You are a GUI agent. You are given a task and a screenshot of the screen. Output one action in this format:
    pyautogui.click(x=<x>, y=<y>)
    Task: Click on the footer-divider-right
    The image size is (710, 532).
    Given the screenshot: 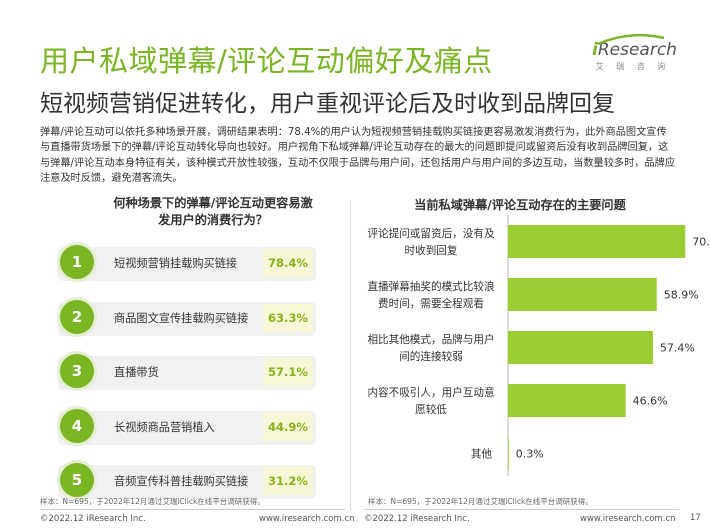 What is the action you would take?
    pyautogui.click(x=521, y=509)
    